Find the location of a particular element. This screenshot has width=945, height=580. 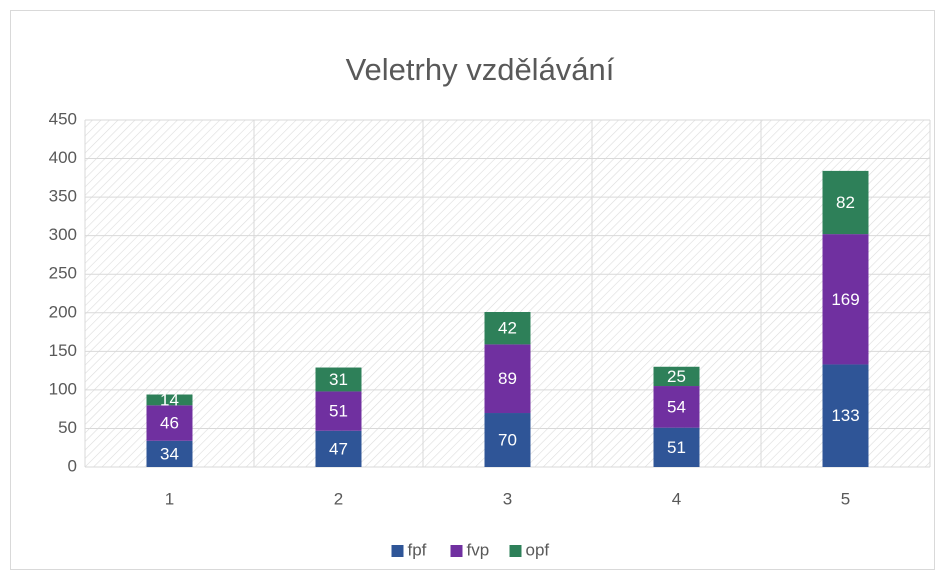

legend-label: fvp is located at coordinates (478, 549).